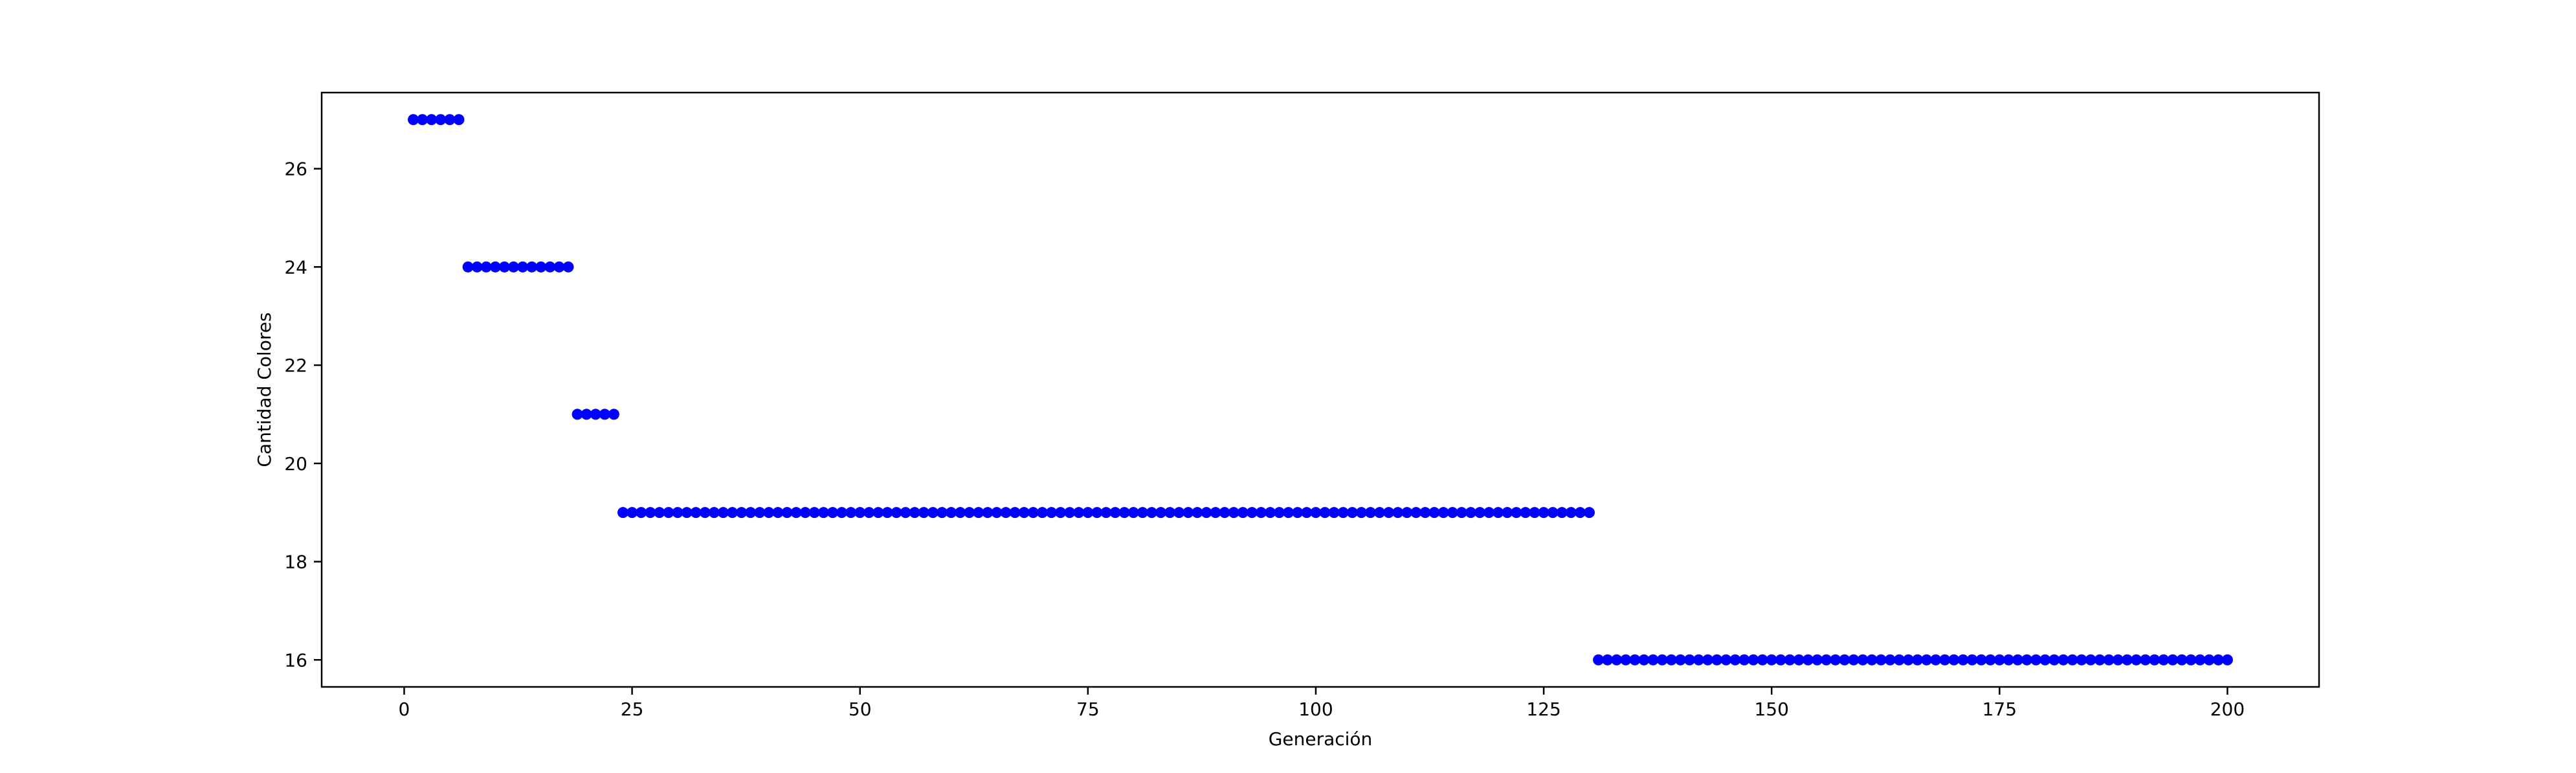  I want to click on x-tick-label: 0, so click(404, 709).